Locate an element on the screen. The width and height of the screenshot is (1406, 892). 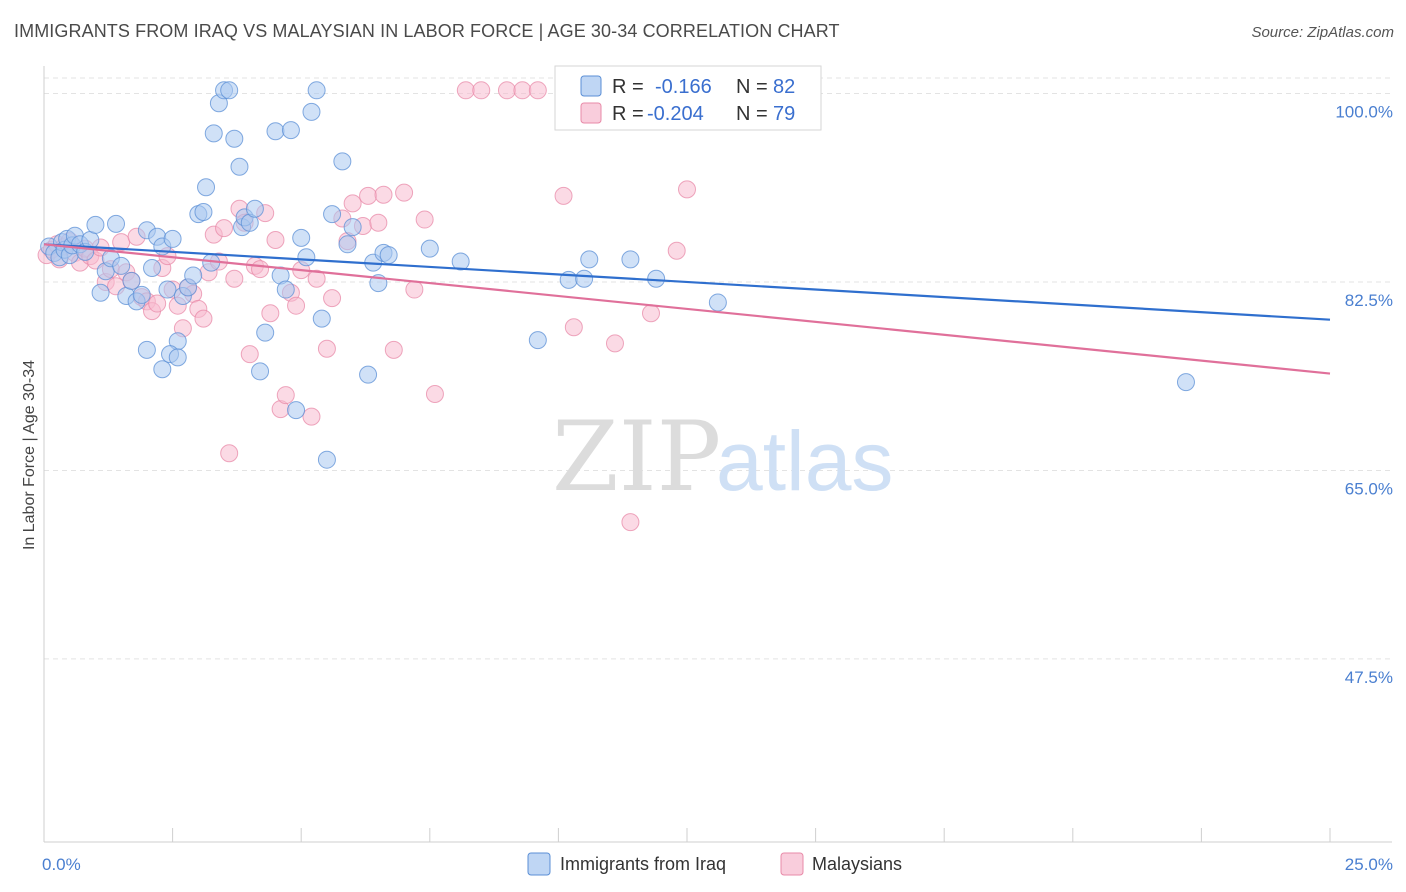
legend-swatch-malay is located at coordinates (591, 113).